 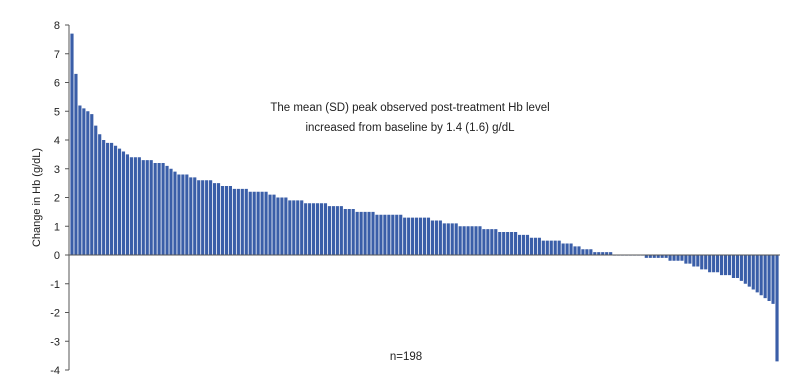 What do you see at coordinates (55, 314) in the screenshot?
I see `y-tick-label: -2` at bounding box center [55, 314].